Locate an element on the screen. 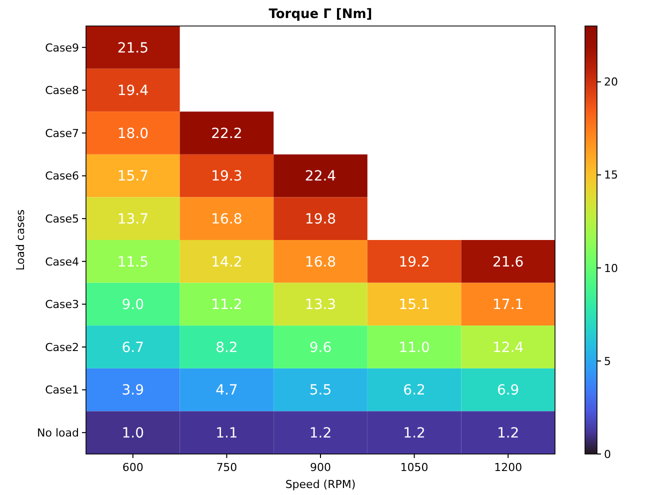 This screenshot has width=651, height=495. data-label: 1.1 is located at coordinates (227, 434).